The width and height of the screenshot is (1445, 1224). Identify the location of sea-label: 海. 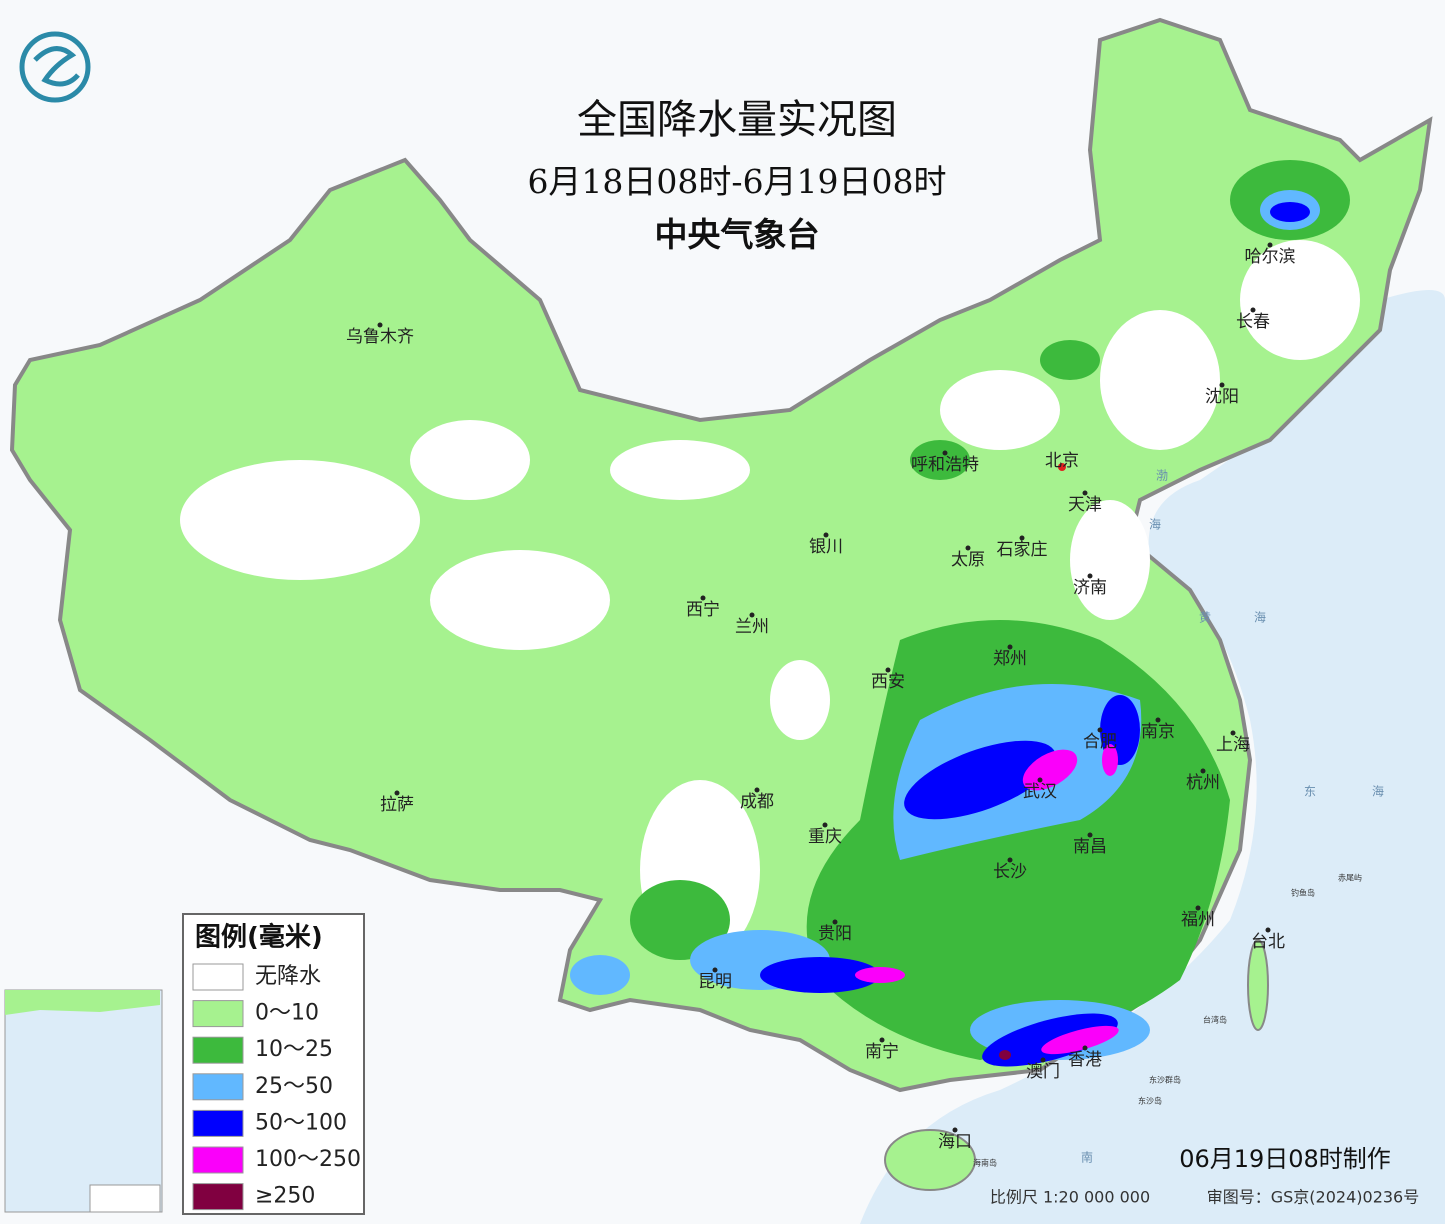
(1378, 791).